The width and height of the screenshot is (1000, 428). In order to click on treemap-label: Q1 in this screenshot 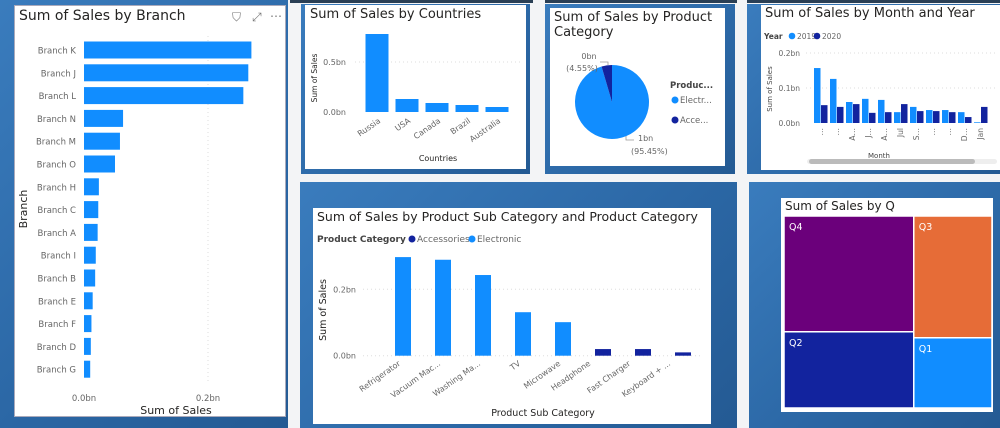, I will do `click(926, 349)`.